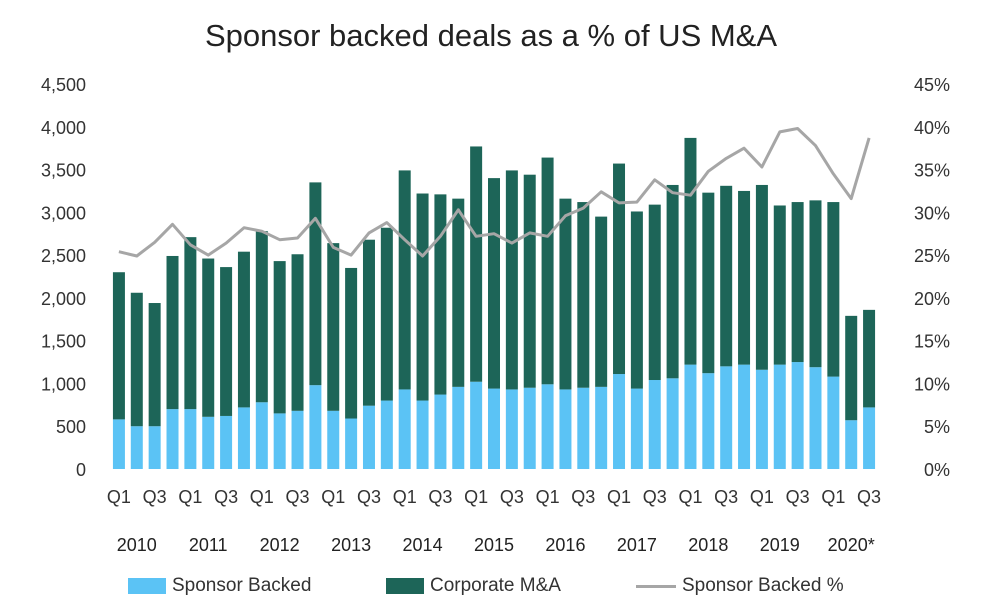 This screenshot has height=612, width=982. I want to click on legend-label-sponsor-pct: Sponsor Backed %, so click(763, 585).